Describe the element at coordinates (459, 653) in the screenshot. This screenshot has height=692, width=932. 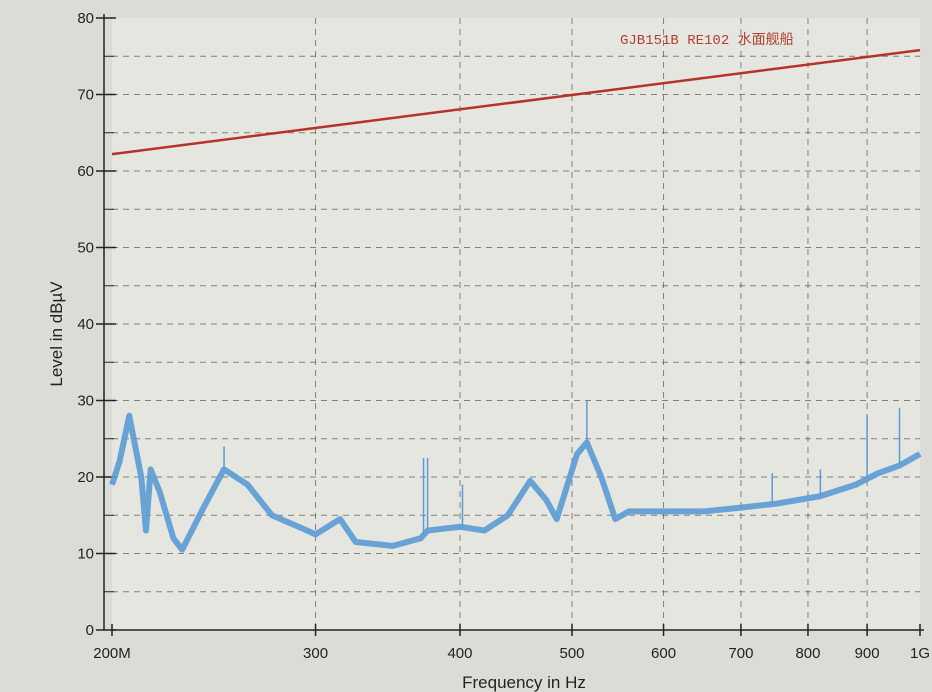
I see `x-tick-label: 400` at that location.